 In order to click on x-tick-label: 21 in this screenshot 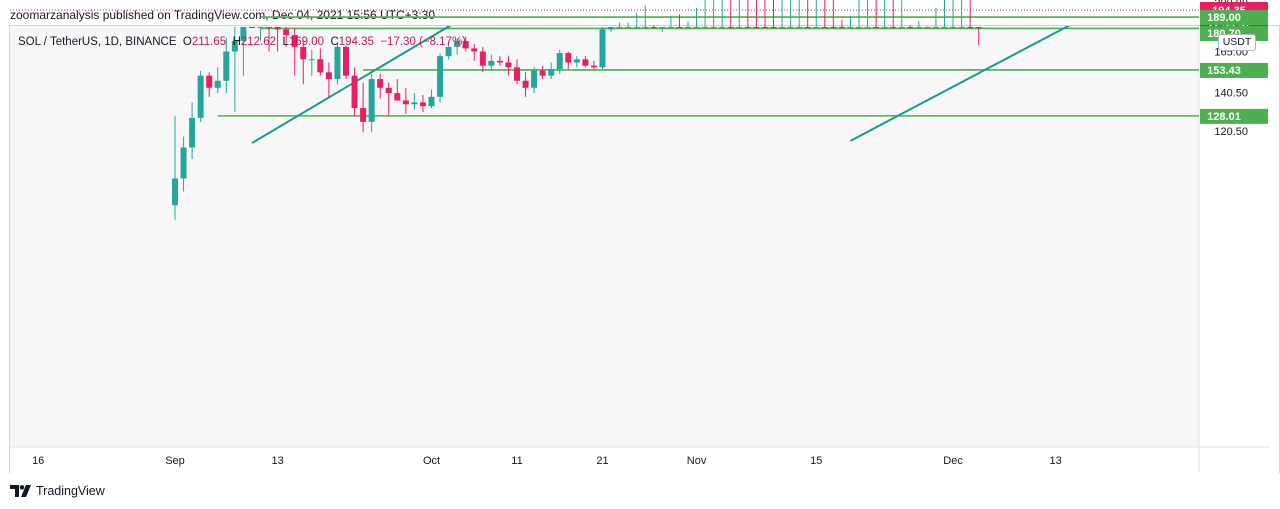, I will do `click(602, 461)`.